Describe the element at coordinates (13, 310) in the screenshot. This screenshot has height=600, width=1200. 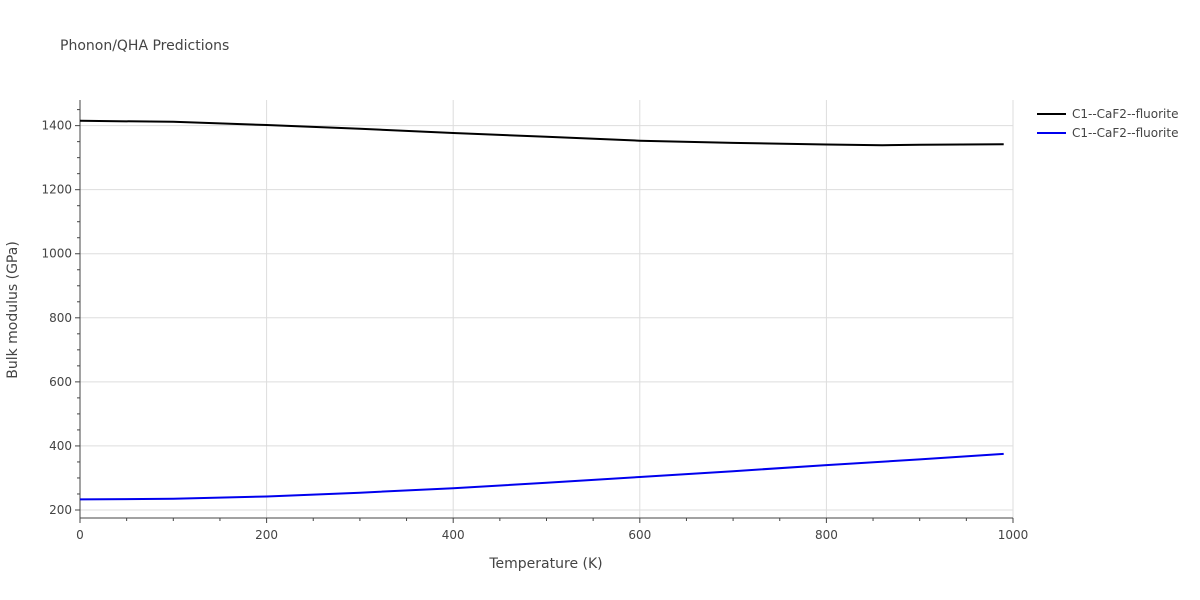
I see `y-axis-title: Bulk modulus (GPa)` at that location.